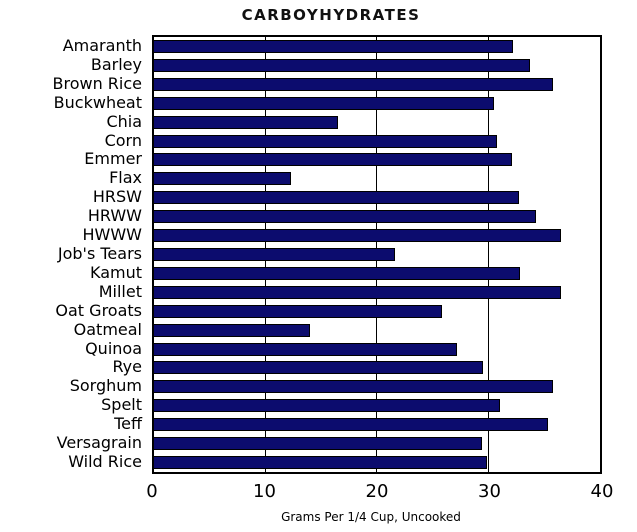  I want to click on bar-barley, so click(342, 65).